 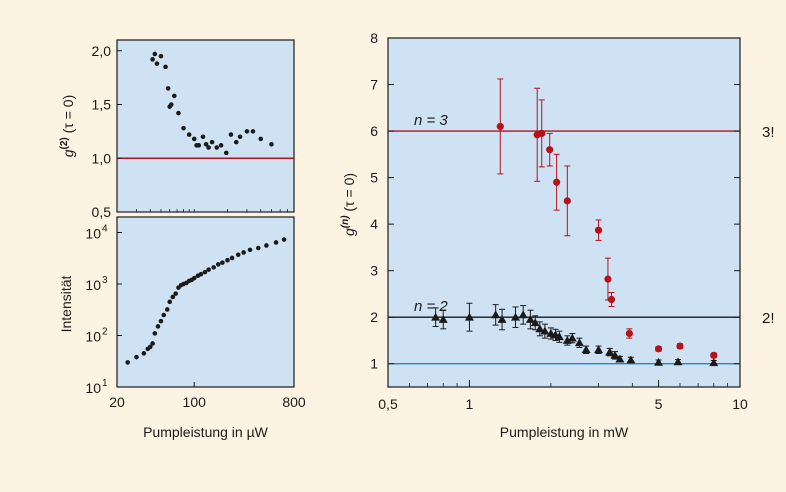 I want to click on y-tick-label: 2,0, so click(x=102, y=51).